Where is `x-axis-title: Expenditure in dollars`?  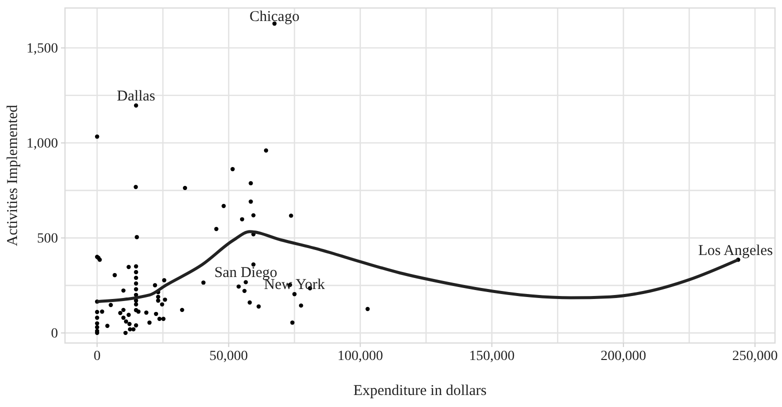 x-axis-title: Expenditure in dollars is located at coordinates (420, 391).